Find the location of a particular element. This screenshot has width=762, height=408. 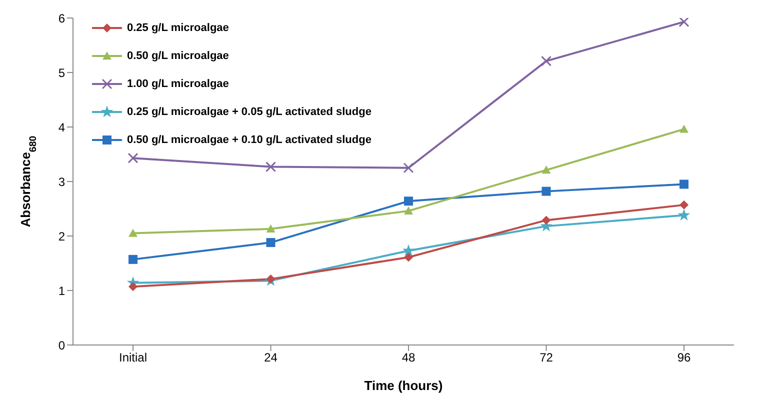

x-tick-label: 72 is located at coordinates (547, 357).